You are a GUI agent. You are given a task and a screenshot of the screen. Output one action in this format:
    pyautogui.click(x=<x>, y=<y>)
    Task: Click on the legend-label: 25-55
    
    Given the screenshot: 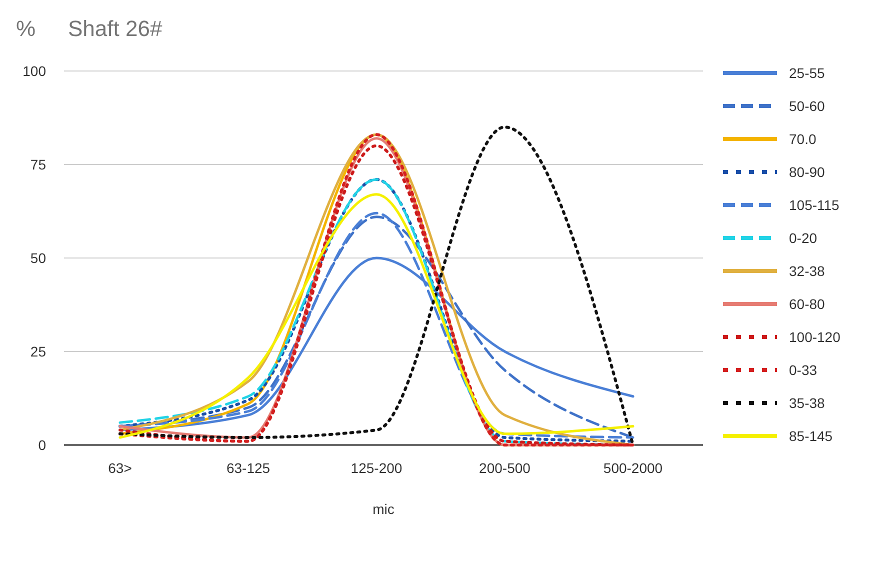 What is the action you would take?
    pyautogui.click(x=807, y=72)
    